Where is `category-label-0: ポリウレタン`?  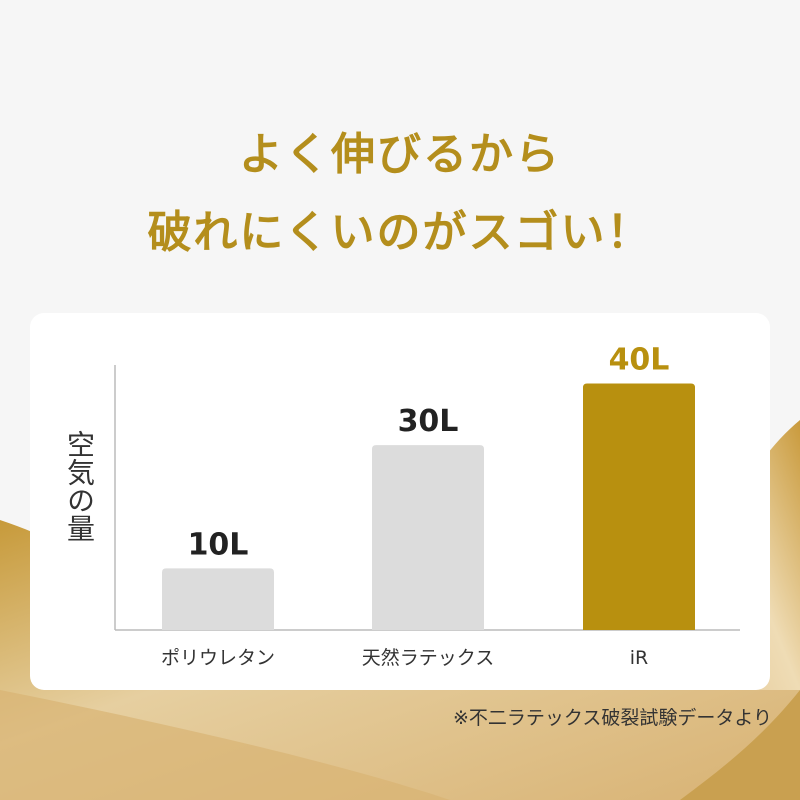 category-label-0: ポリウレタン is located at coordinates (218, 658).